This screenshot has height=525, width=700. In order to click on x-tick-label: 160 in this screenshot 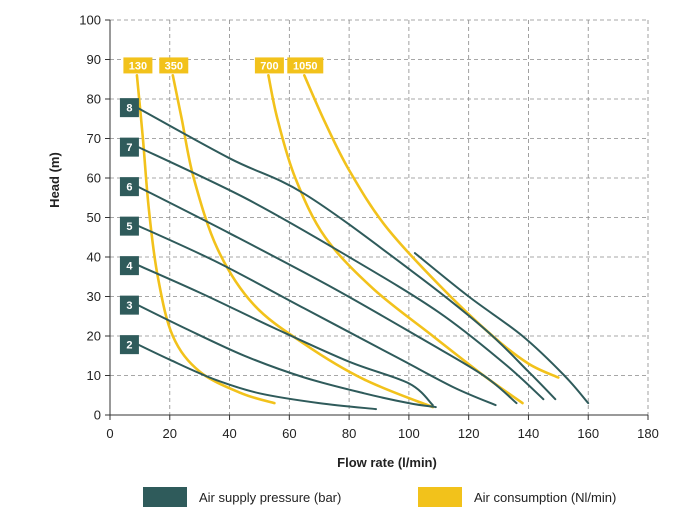, I will do `click(588, 433)`.